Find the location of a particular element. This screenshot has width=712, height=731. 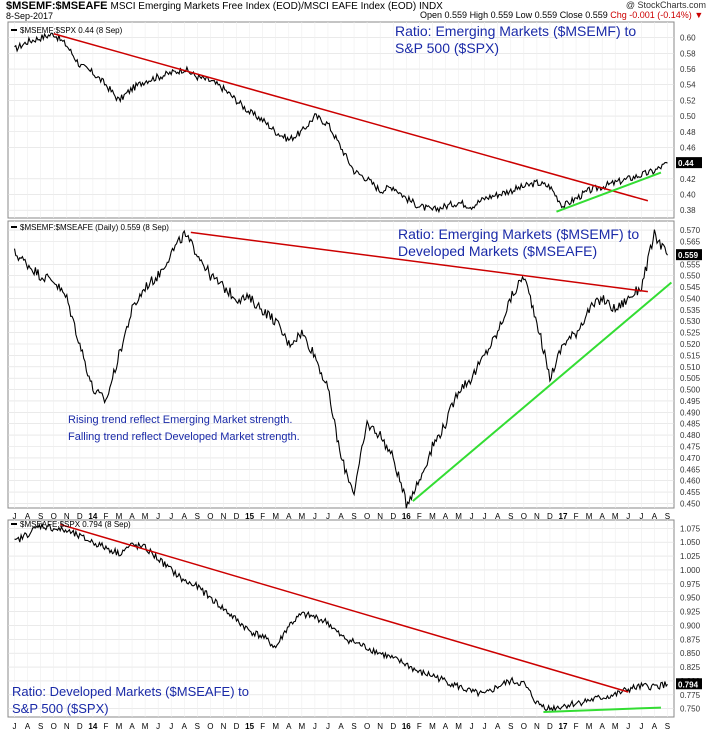

y-tick-label: 0.515 is located at coordinates (690, 355).